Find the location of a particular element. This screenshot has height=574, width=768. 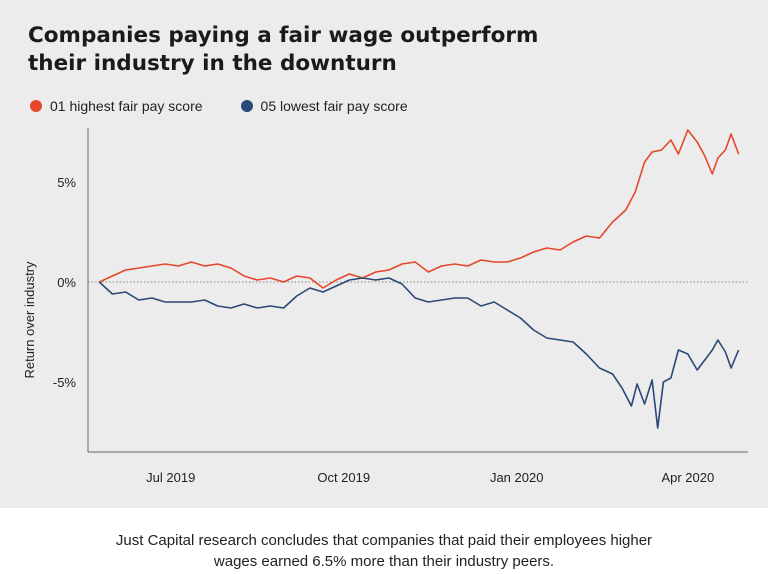

chart-title-line-1: Companies paying a fair wage outperform is located at coordinates (283, 35).